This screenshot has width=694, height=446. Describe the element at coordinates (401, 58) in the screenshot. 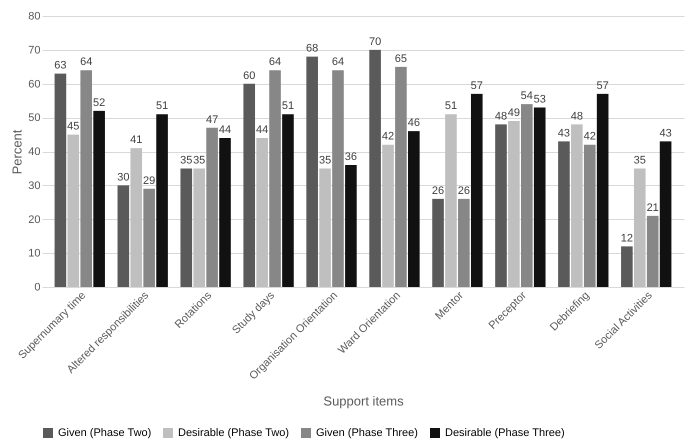

I see `data-label: 65` at that location.